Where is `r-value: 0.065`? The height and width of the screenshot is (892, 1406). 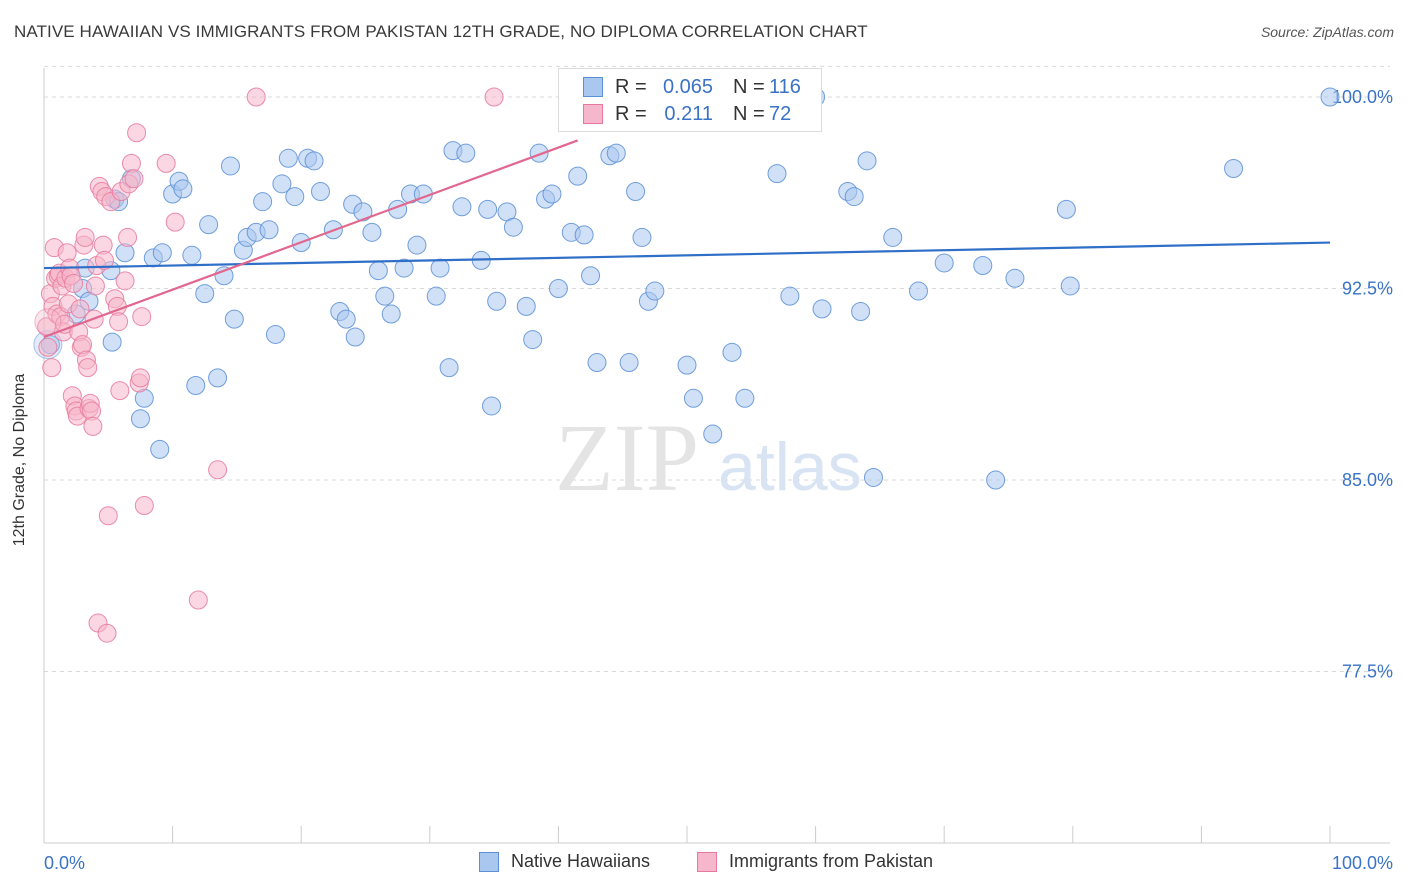 r-value: 0.065 is located at coordinates (687, 86).